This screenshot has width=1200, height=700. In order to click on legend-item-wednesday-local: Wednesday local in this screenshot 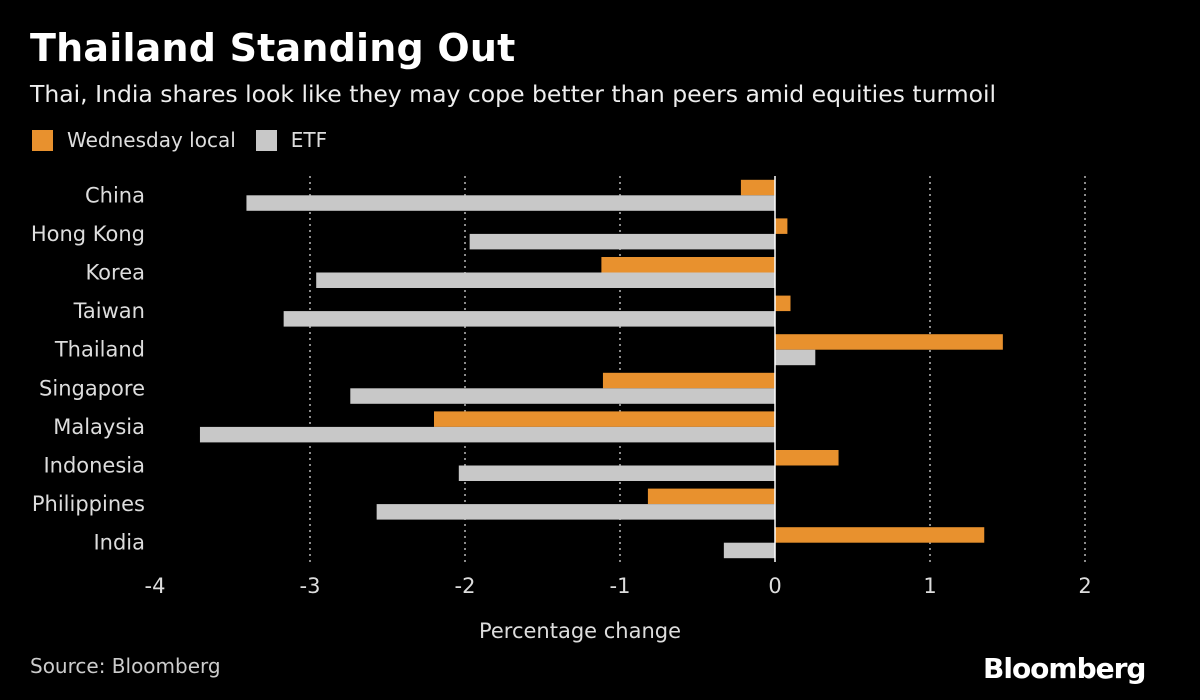, I will do `click(134, 140)`.